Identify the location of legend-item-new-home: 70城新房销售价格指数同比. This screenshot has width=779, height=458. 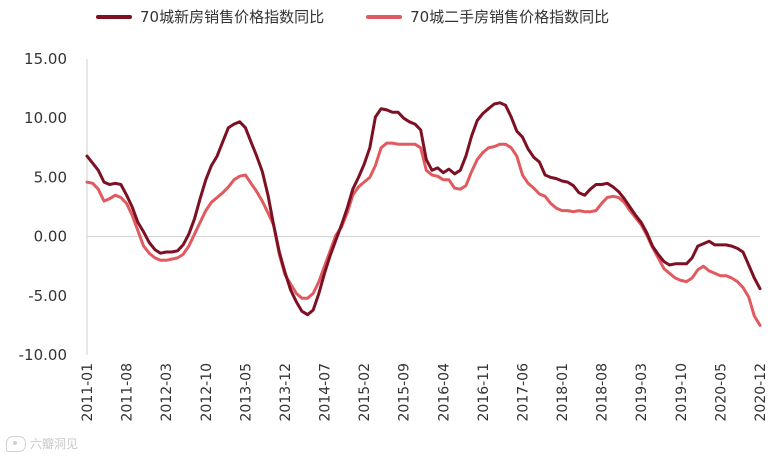
(210, 16).